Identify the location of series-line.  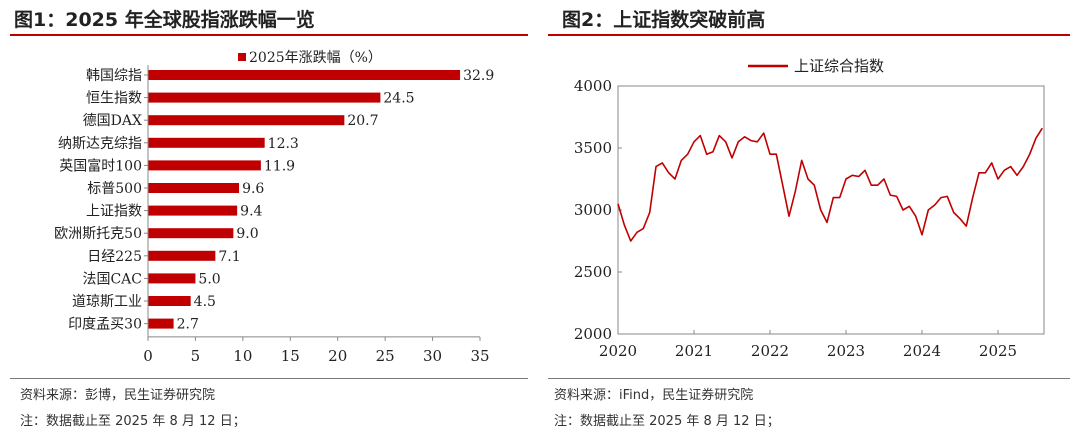
(830, 184).